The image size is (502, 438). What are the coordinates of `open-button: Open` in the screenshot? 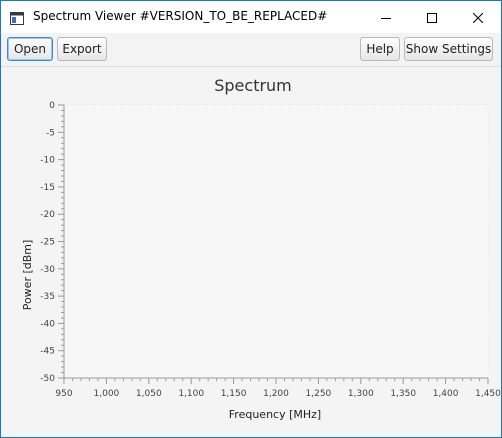 It's located at (30, 49).